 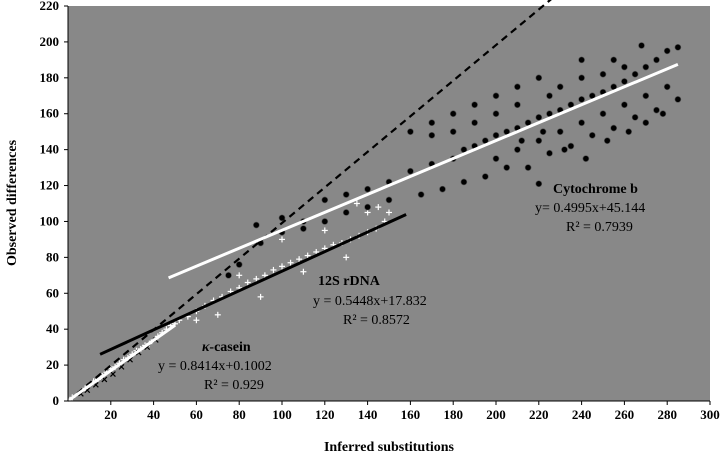 I want to click on y-tick-label: 60, so click(x=52, y=292).